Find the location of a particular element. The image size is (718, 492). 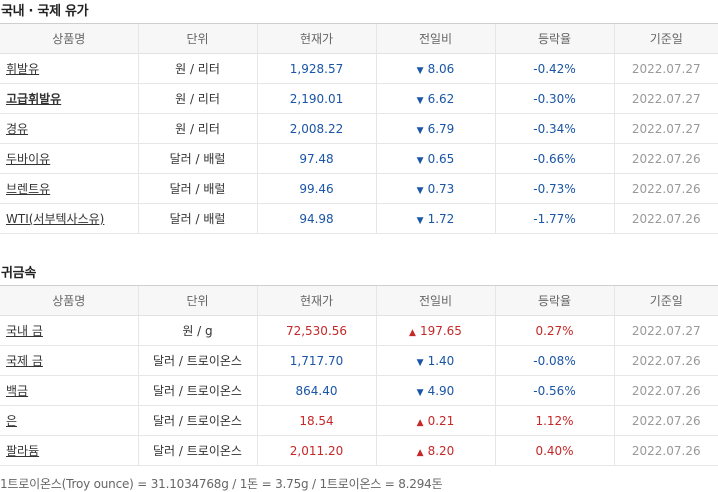

table-row: 은 달러 / 트로이온스 18.54 ▲ 0.21 1.12% 2022.07.26 is located at coordinates (359, 420).